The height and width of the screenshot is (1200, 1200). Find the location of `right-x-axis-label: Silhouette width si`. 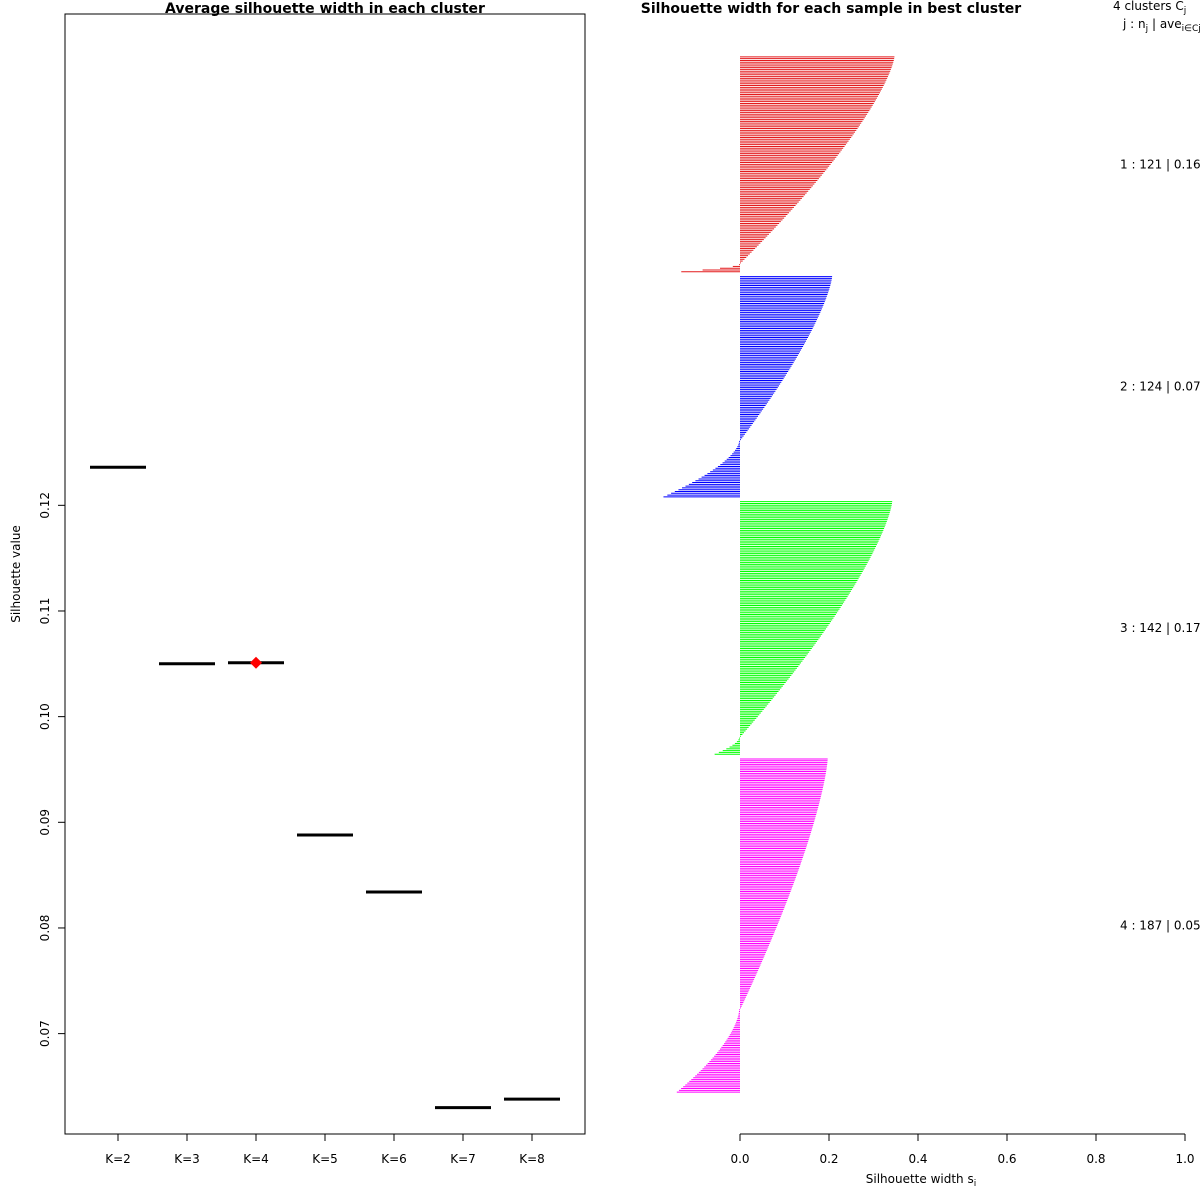

right-x-axis-label: Silhouette width si is located at coordinates (921, 1180).